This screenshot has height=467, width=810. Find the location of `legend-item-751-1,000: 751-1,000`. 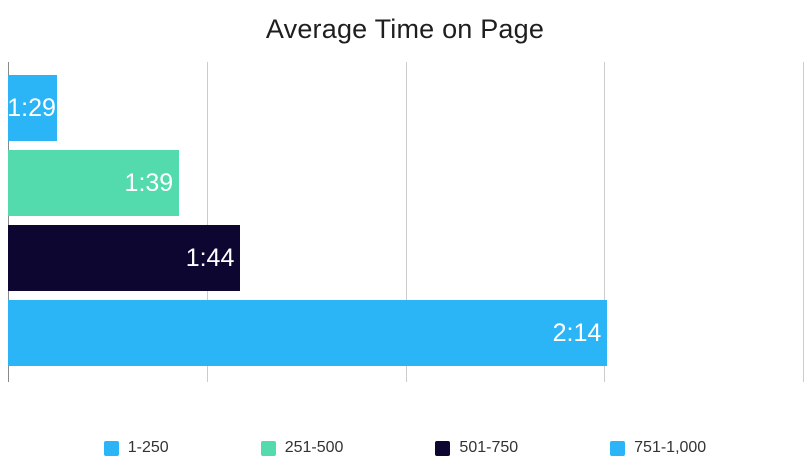

legend-item-751-1,000: 751-1,000 is located at coordinates (658, 448).